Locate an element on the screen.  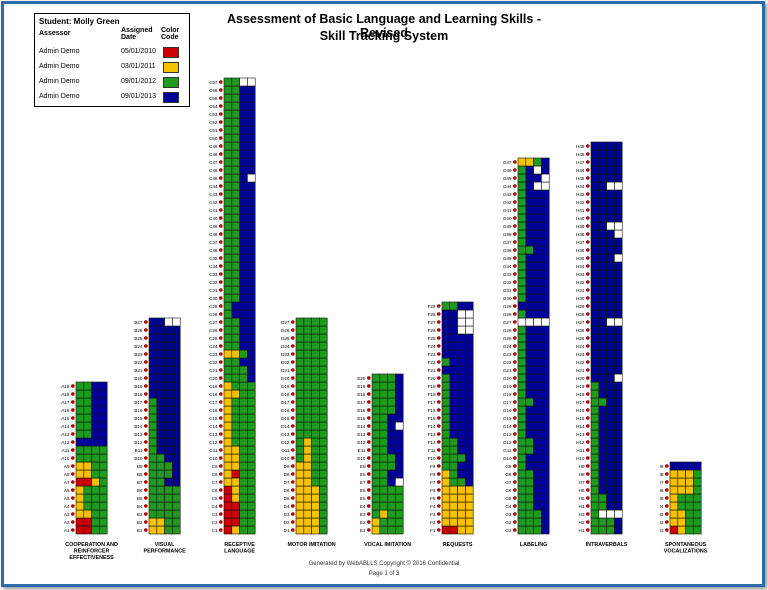
item-label: H49 is located at coordinates (580, 146).